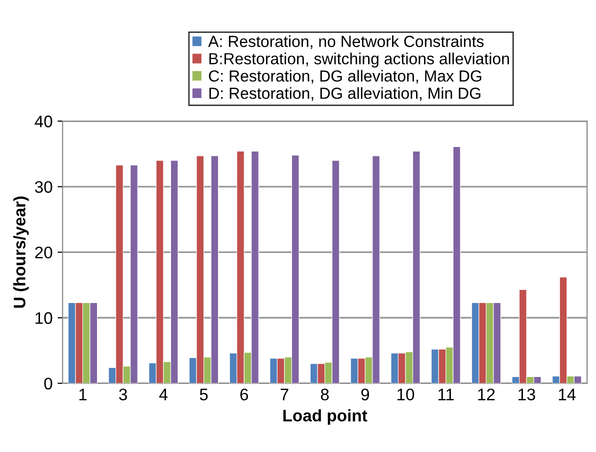 The width and height of the screenshot is (596, 452). What do you see at coordinates (123, 394) in the screenshot?
I see `x-tick-label: 3` at bounding box center [123, 394].